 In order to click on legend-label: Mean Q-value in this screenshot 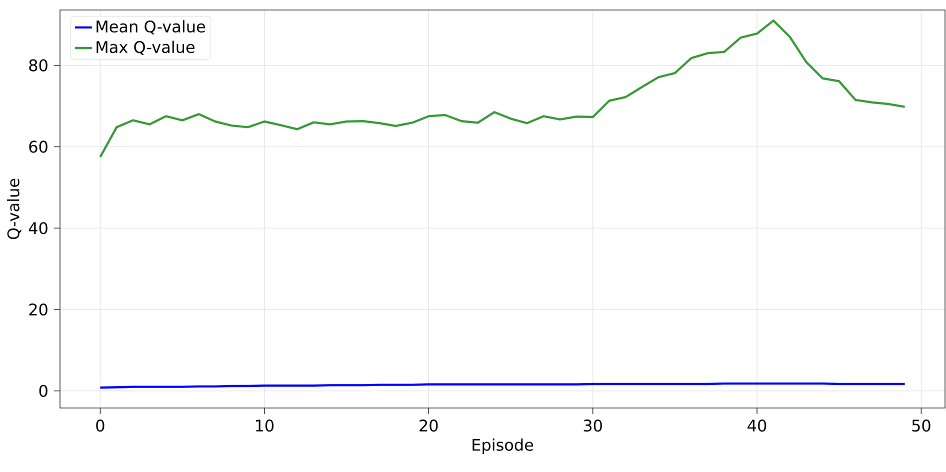, I will do `click(151, 27)`.